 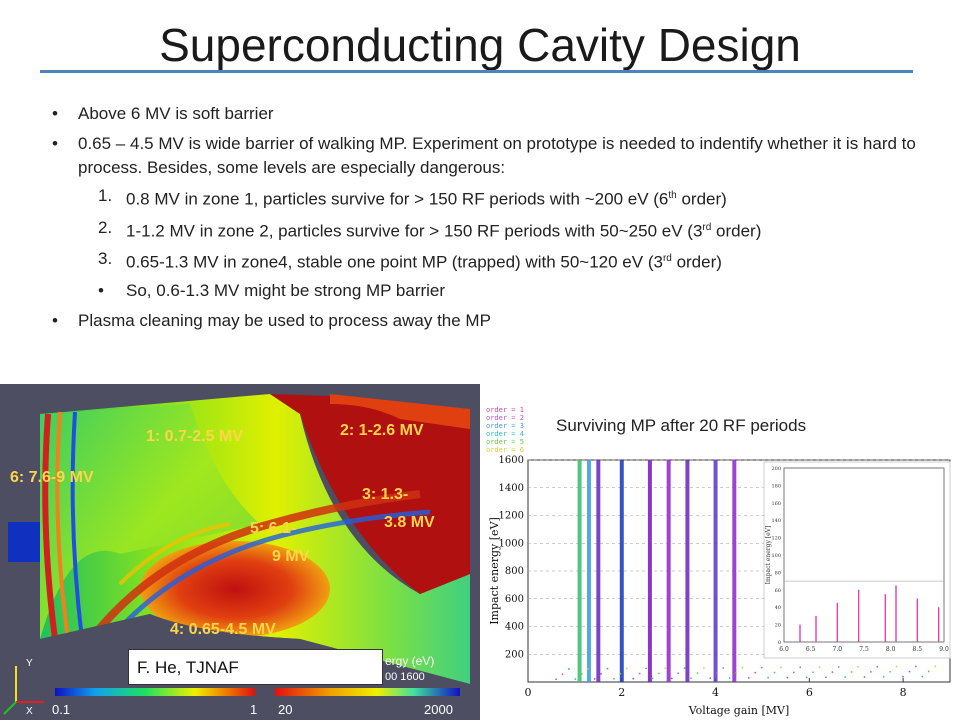 What do you see at coordinates (514, 599) in the screenshot?
I see `y-tick-label: 600` at bounding box center [514, 599].